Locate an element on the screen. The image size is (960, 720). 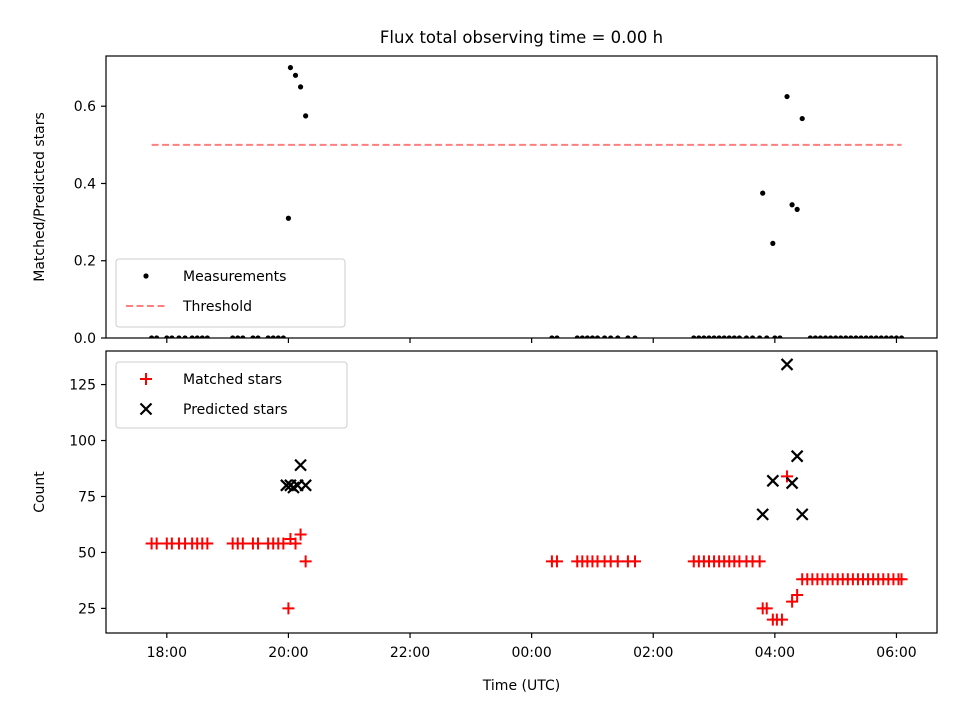
y-tick-label: 50 is located at coordinates (87, 553).